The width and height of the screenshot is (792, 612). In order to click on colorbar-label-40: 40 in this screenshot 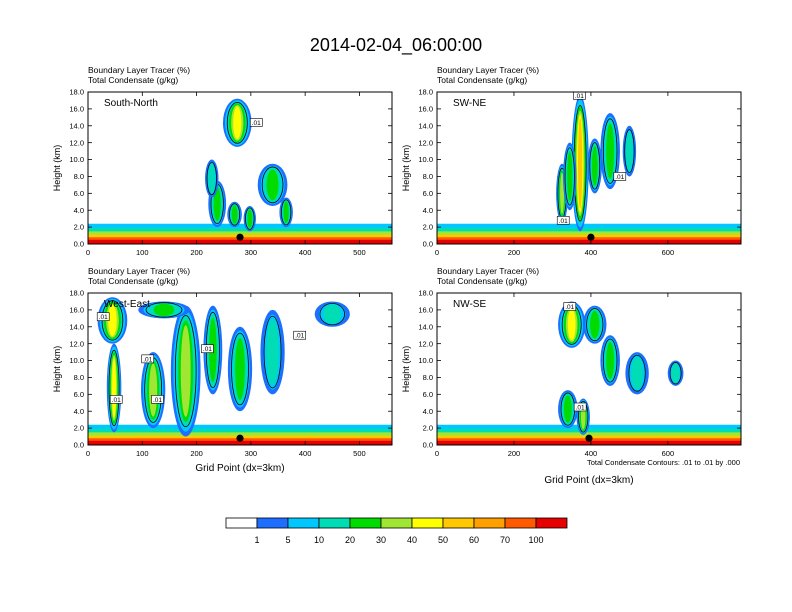, I will do `click(412, 540)`.